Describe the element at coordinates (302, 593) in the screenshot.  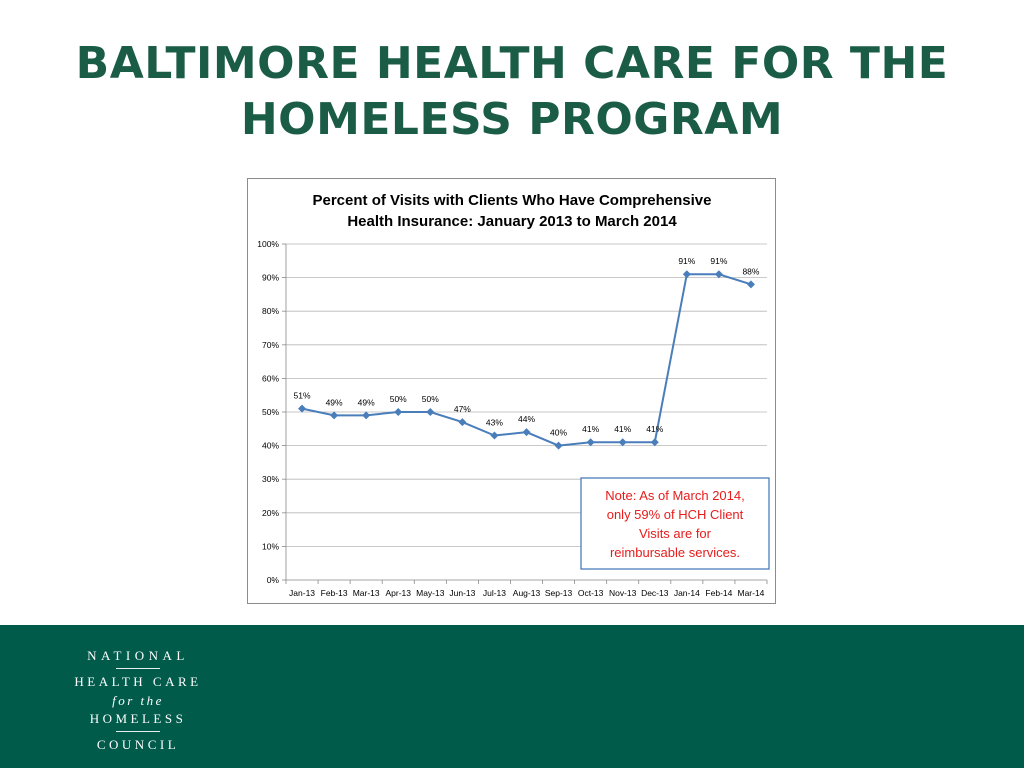
I see `x-tick-label: Jan-13` at that location.